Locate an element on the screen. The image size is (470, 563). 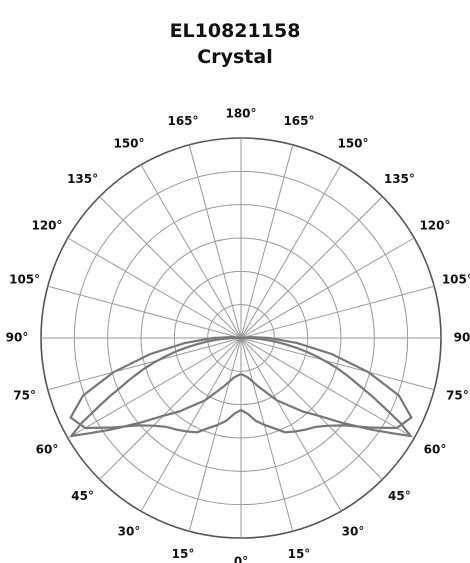
distribution-curve-2-left is located at coordinates (155, 385).